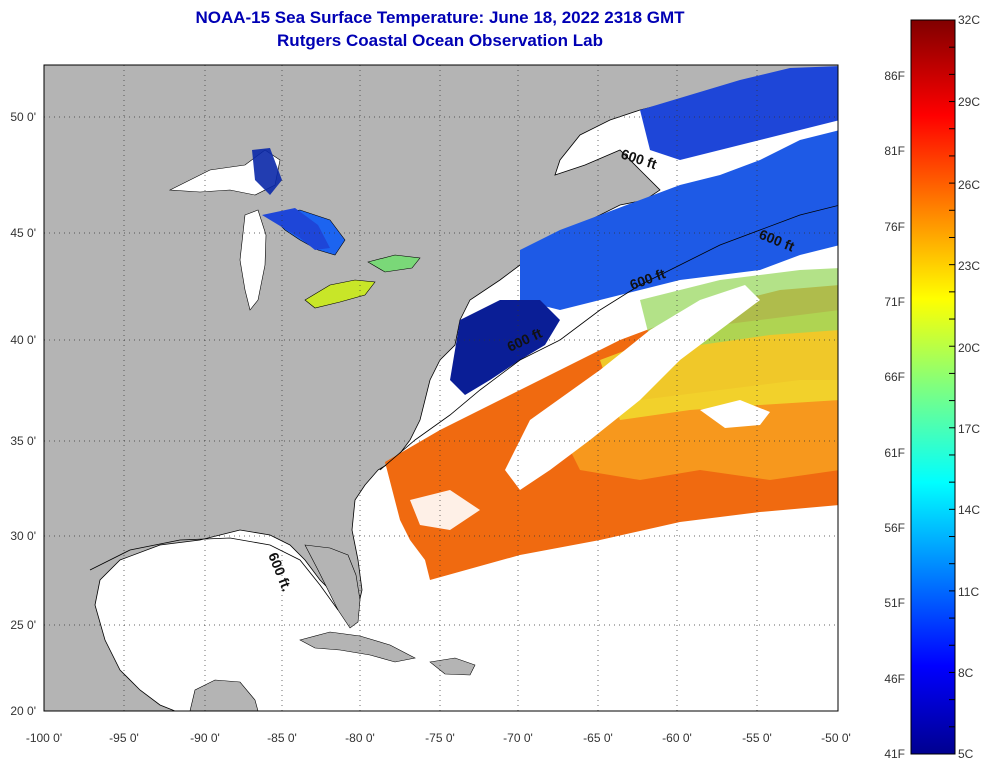  I want to click on sst-gulf-of-maine, so click(505, 347).